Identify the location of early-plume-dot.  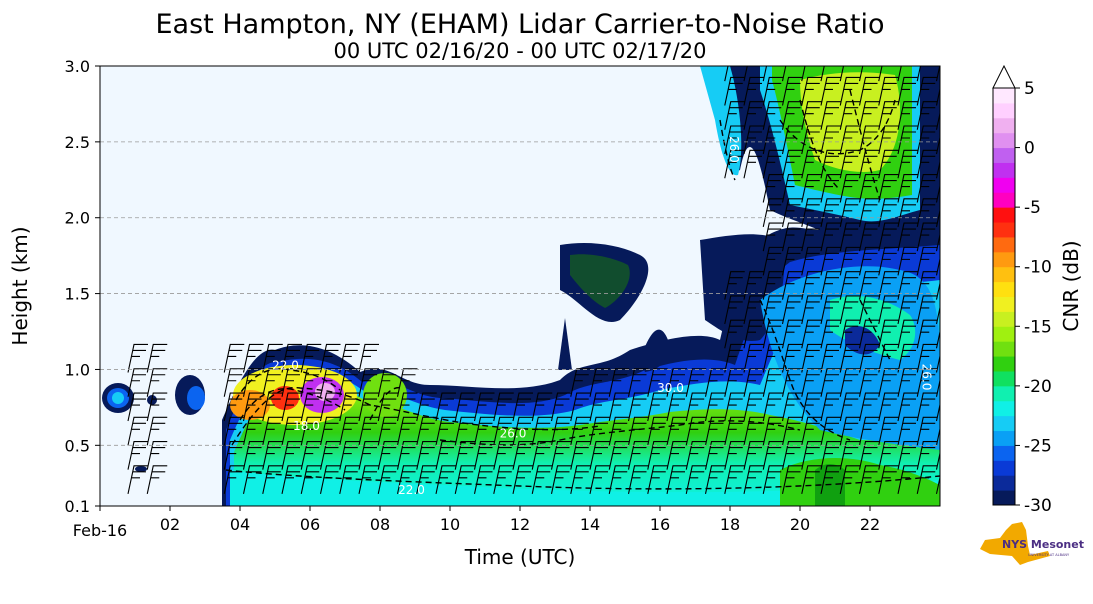
(141, 469).